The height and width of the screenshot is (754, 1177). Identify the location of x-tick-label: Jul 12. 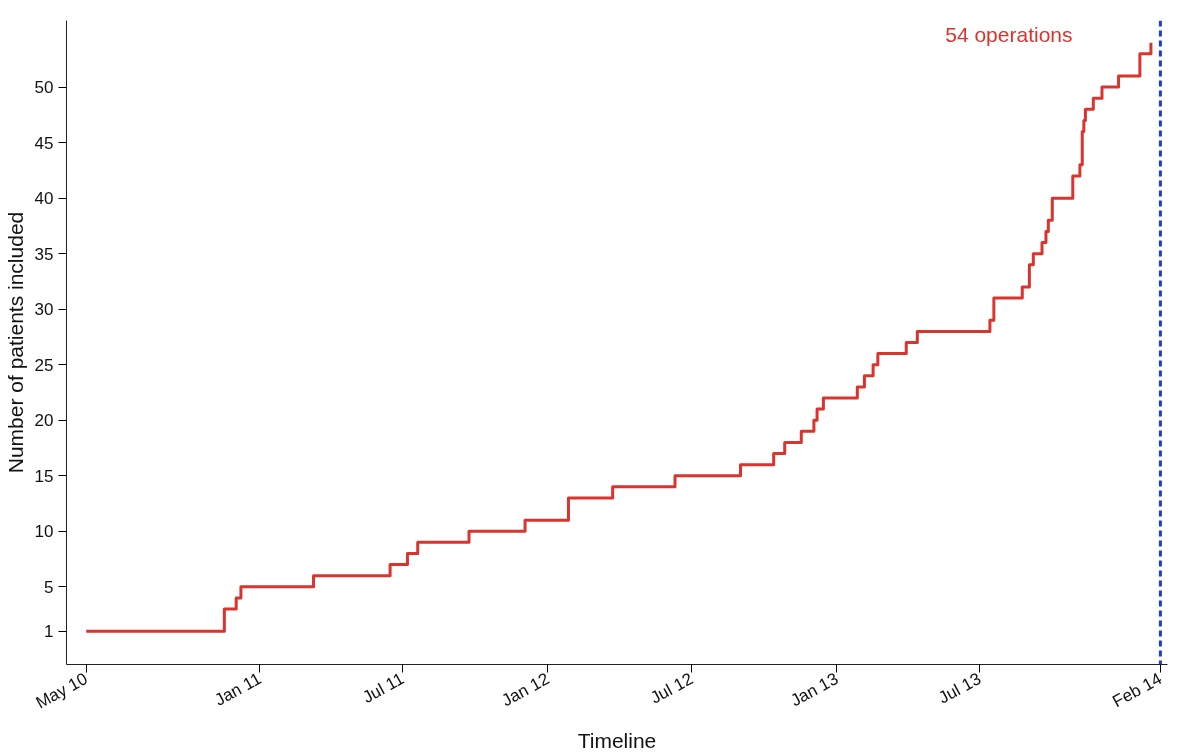
(672, 688).